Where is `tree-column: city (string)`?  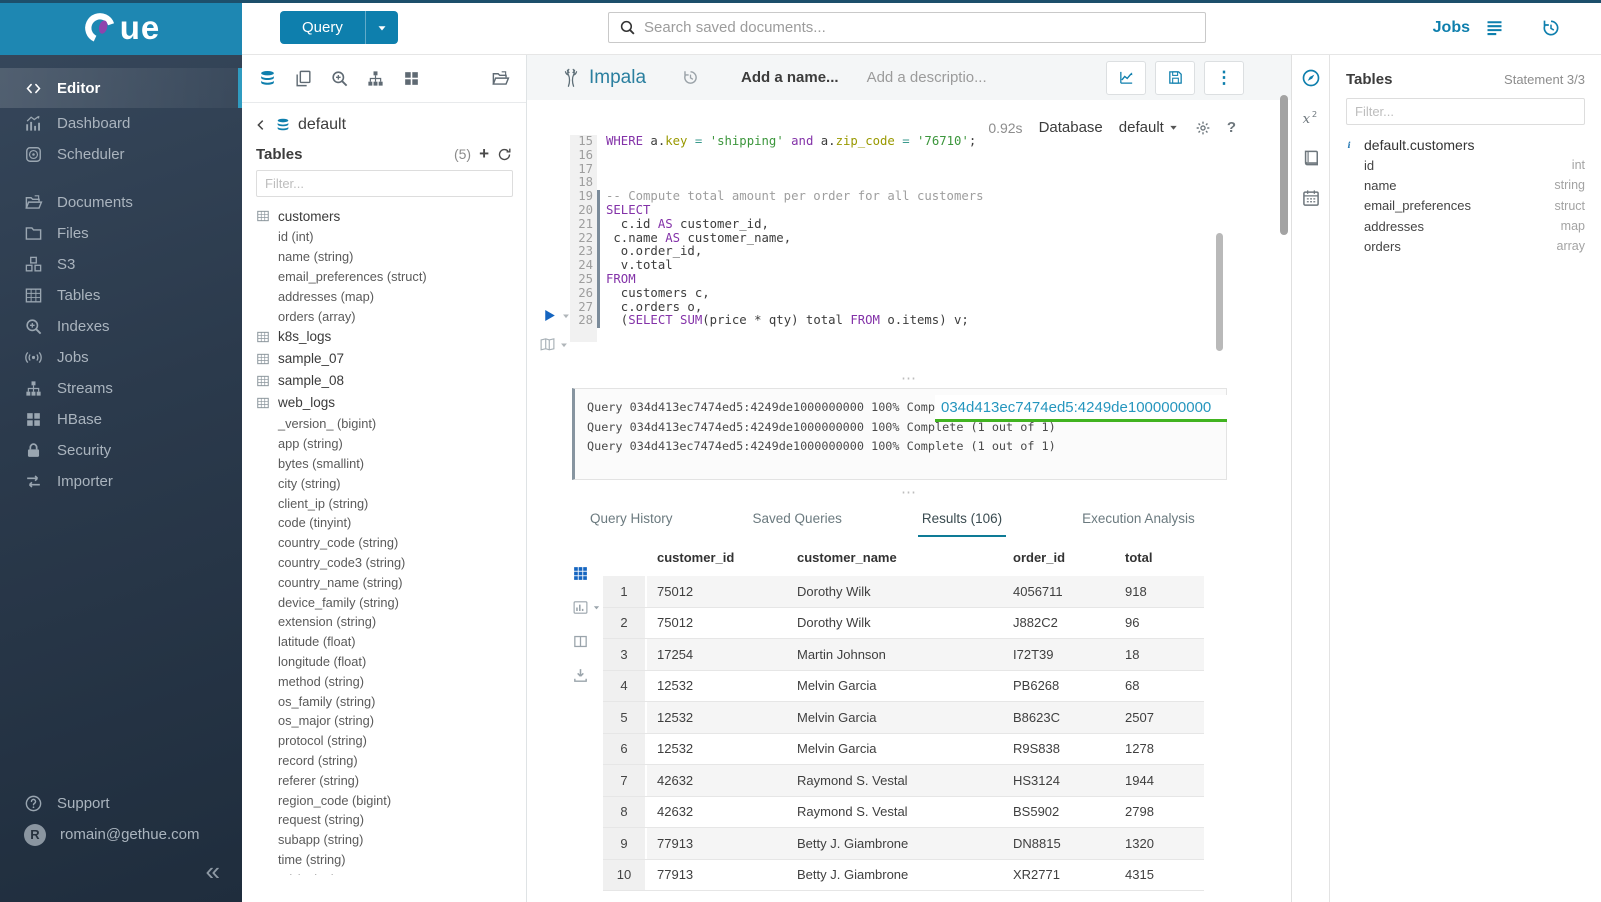 tree-column: city (string) is located at coordinates (309, 483).